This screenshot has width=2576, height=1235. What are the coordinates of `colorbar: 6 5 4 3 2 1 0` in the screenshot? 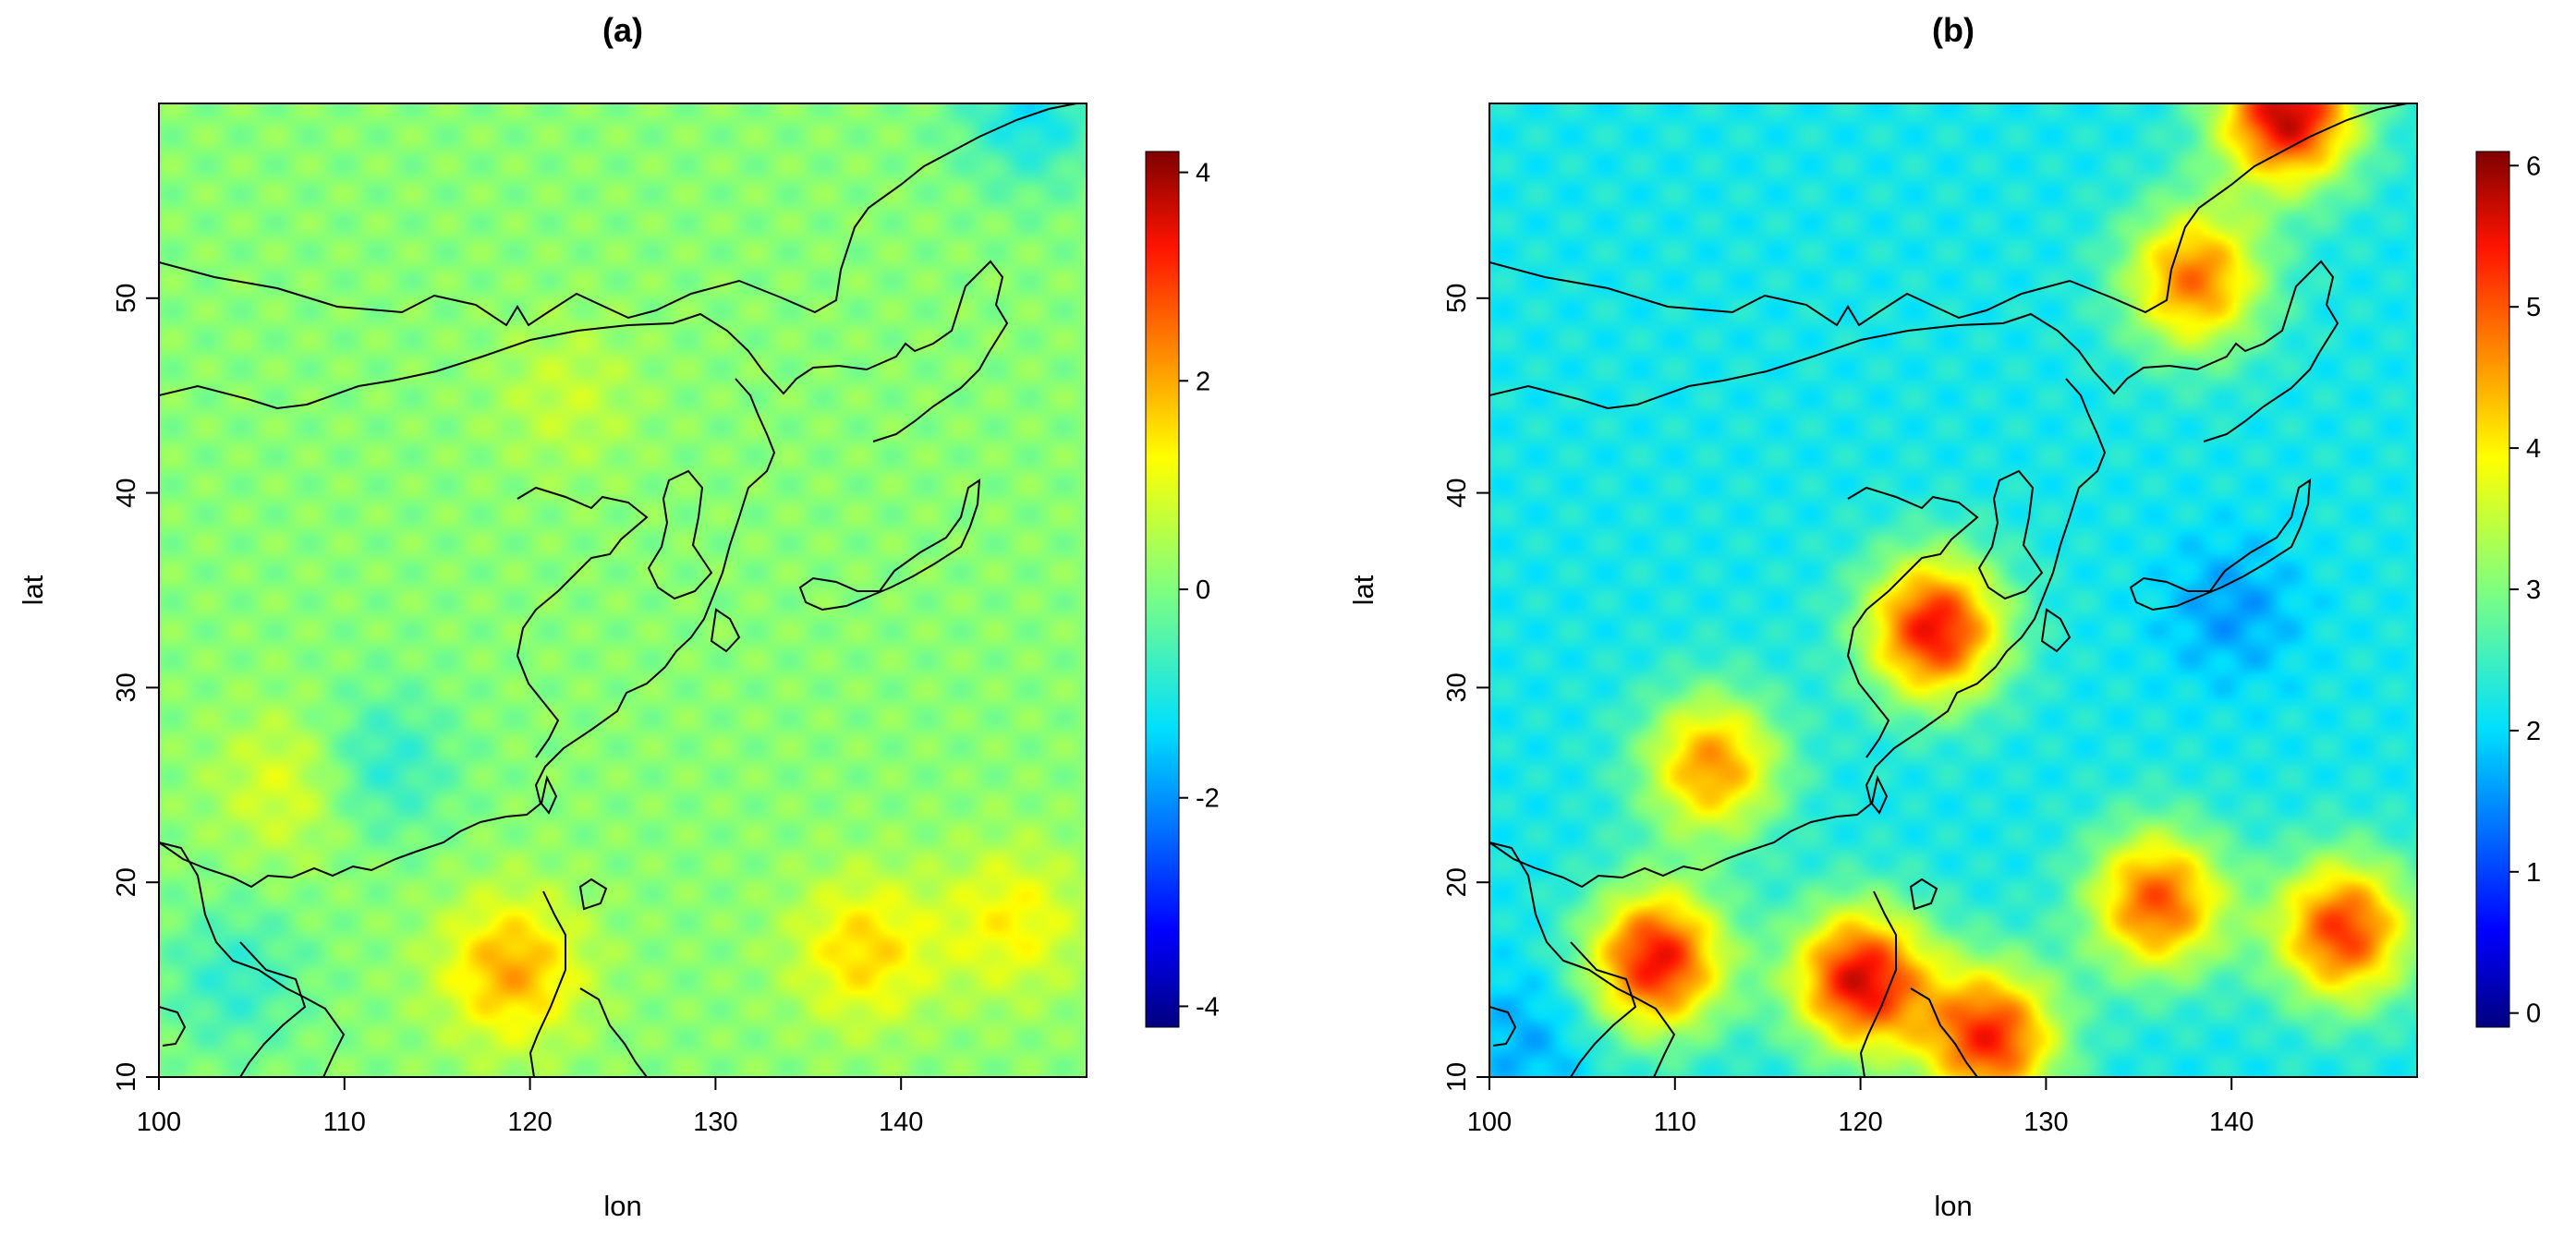 It's located at (2508, 590).